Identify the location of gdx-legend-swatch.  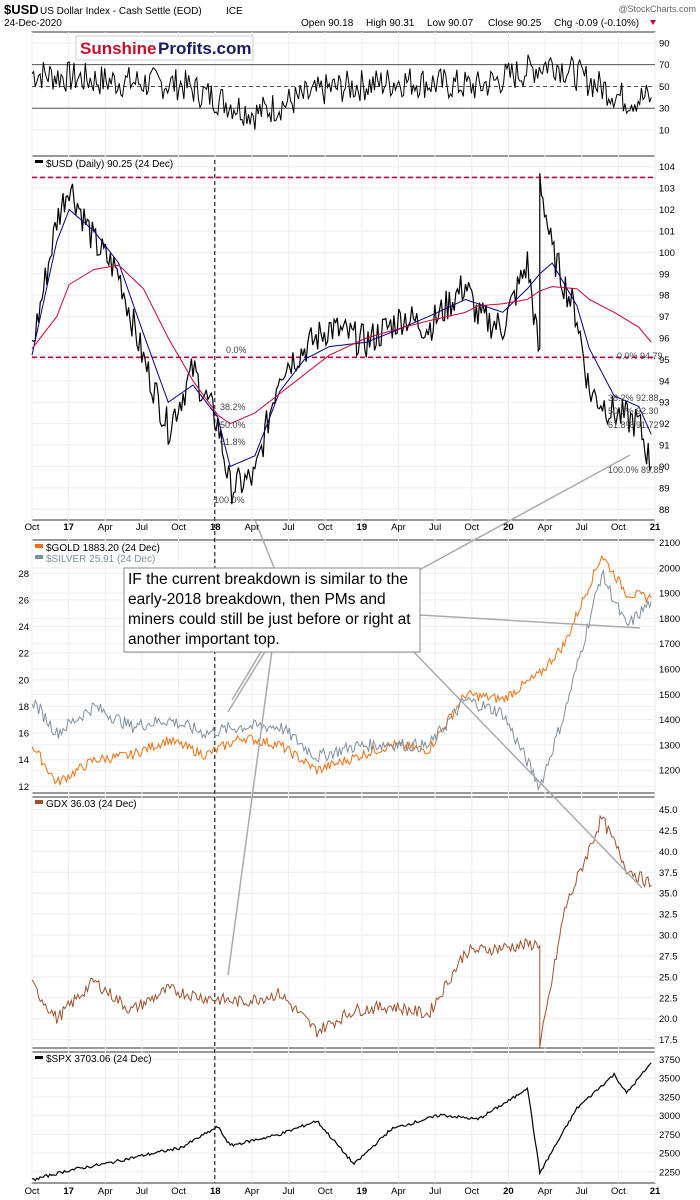
(39, 802).